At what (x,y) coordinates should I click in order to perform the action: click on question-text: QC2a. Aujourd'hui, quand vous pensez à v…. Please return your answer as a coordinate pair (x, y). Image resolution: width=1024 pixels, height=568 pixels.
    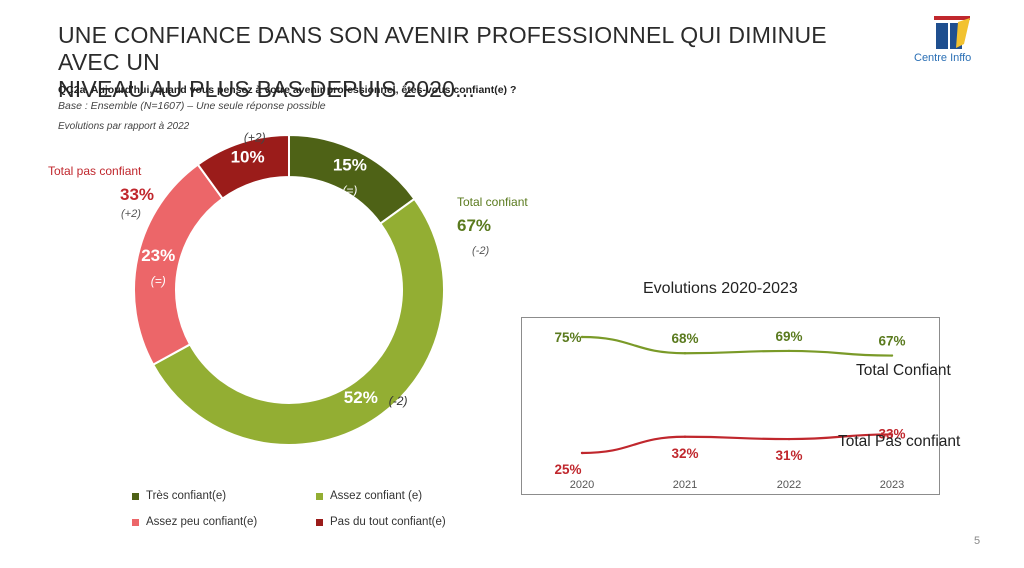
    Looking at the image, I should click on (287, 90).